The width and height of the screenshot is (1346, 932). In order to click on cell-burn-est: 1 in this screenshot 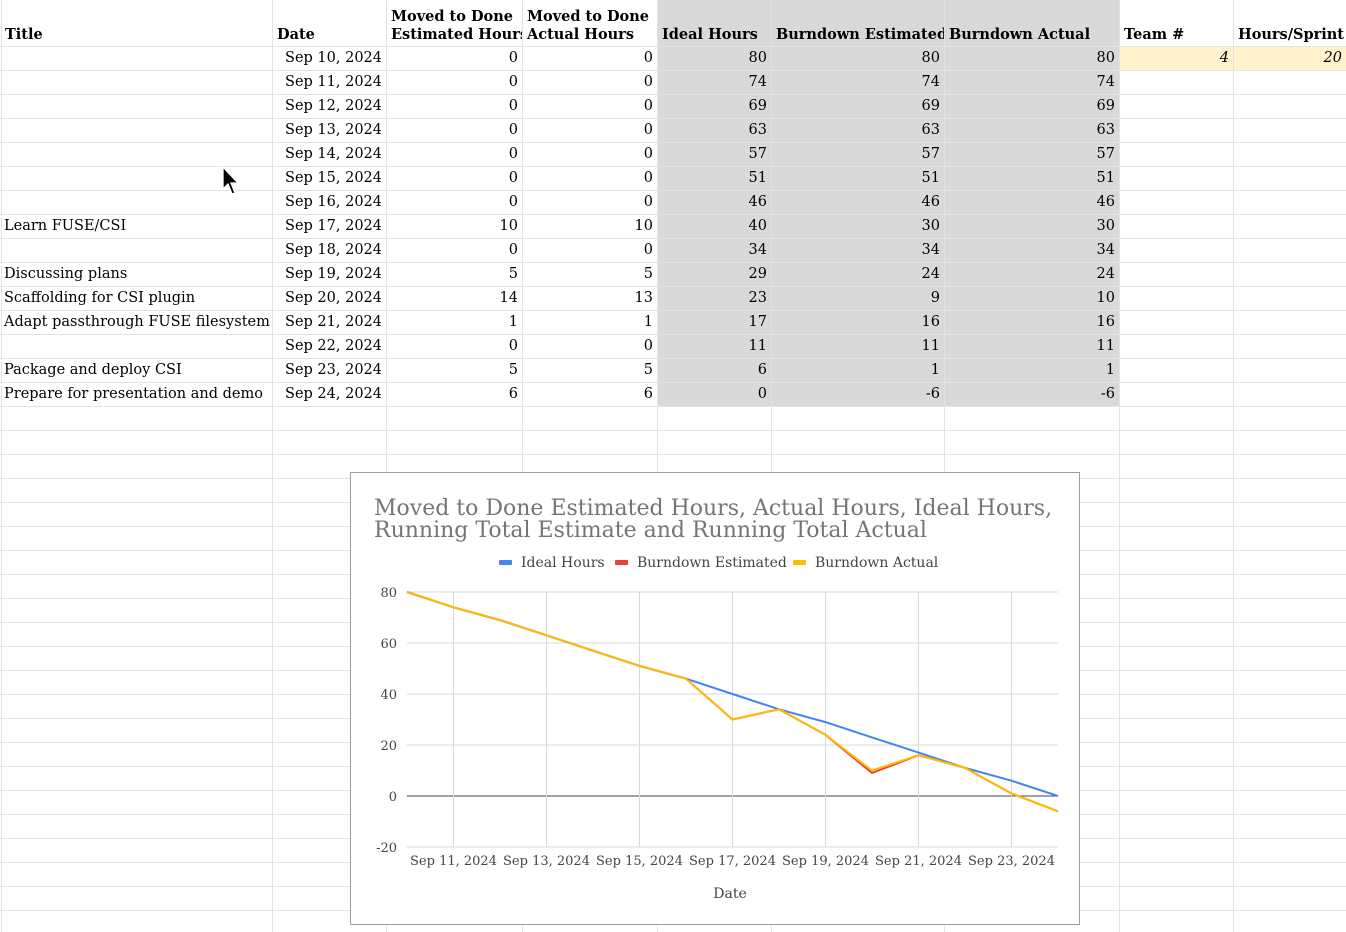, I will do `click(935, 370)`.